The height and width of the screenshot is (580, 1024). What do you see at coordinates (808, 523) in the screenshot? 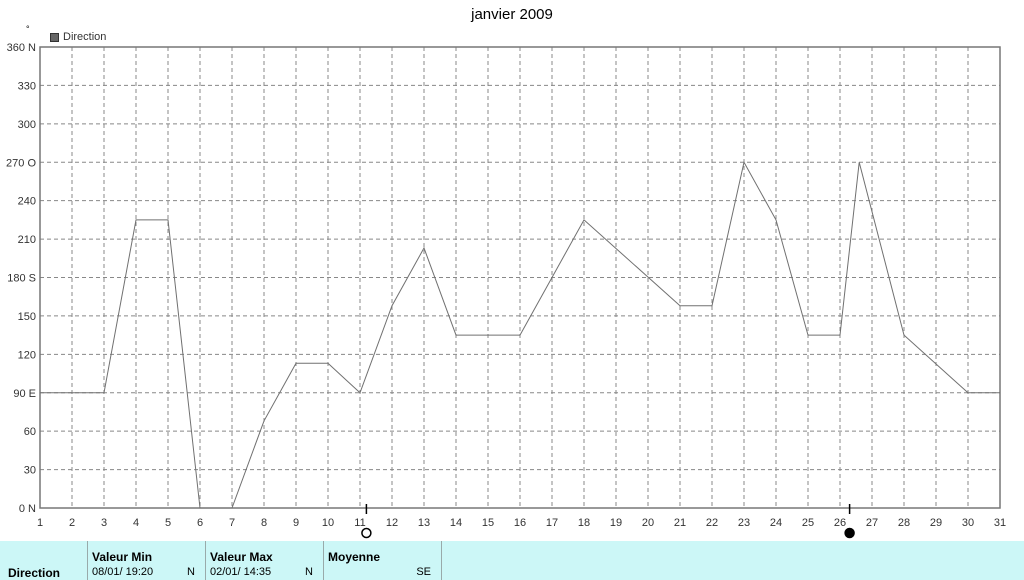
I see `x-tick-label: 25` at bounding box center [808, 523].